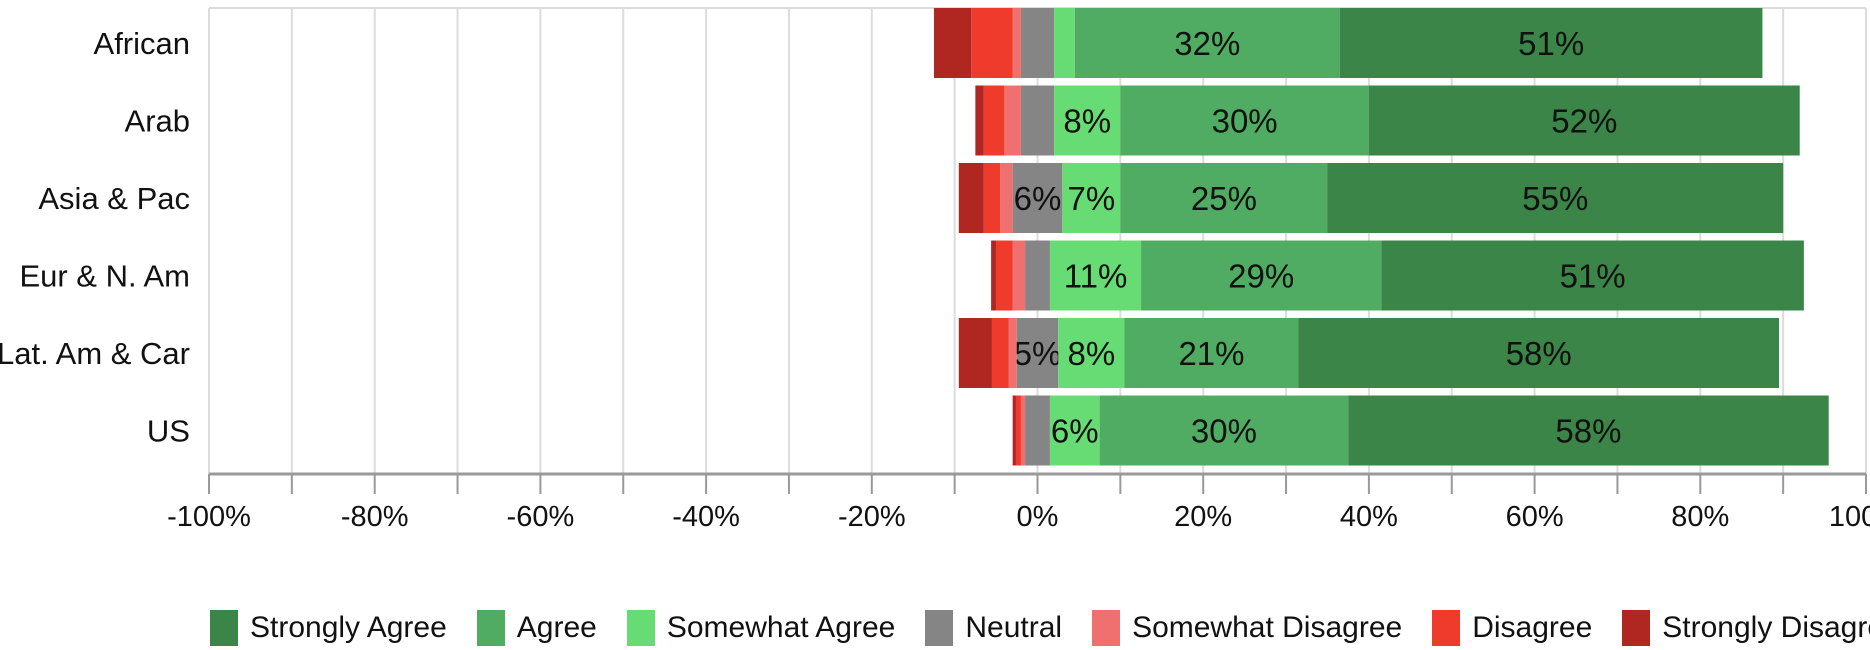  What do you see at coordinates (104, 276) in the screenshot?
I see `category-label: Eur & N. Am` at bounding box center [104, 276].